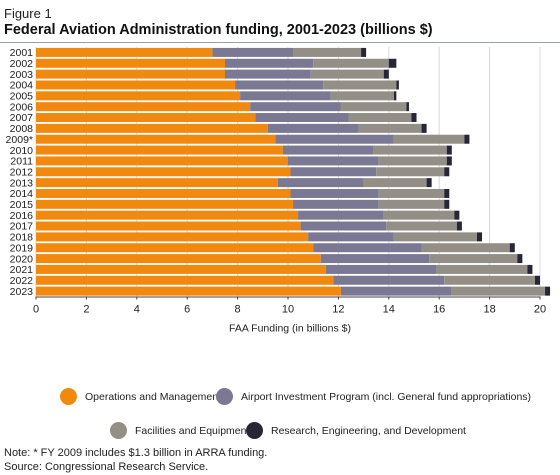 The width and height of the screenshot is (560, 475). I want to click on bar-airport-2006, so click(295, 107).